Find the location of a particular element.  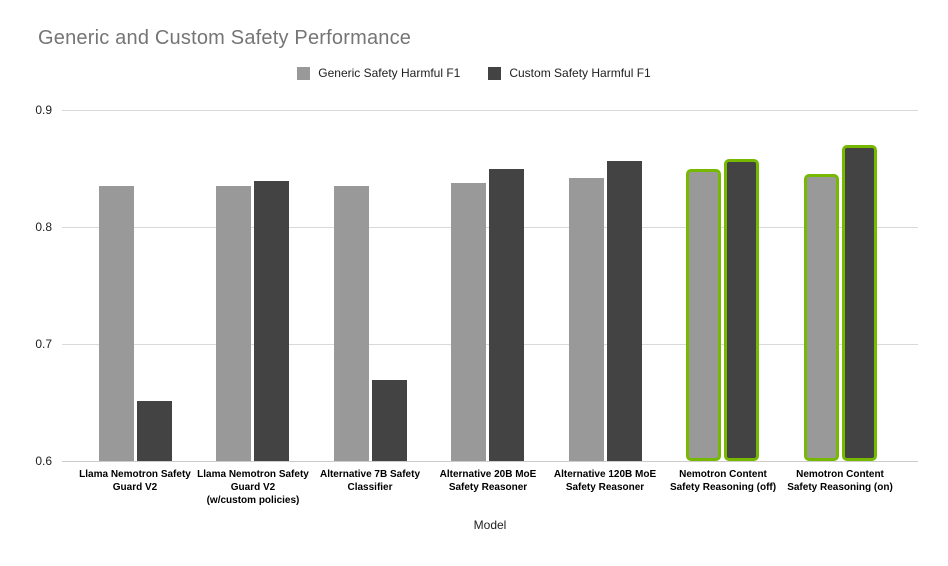

chart-title: Generic and Custom Safety Performance is located at coordinates (225, 38).